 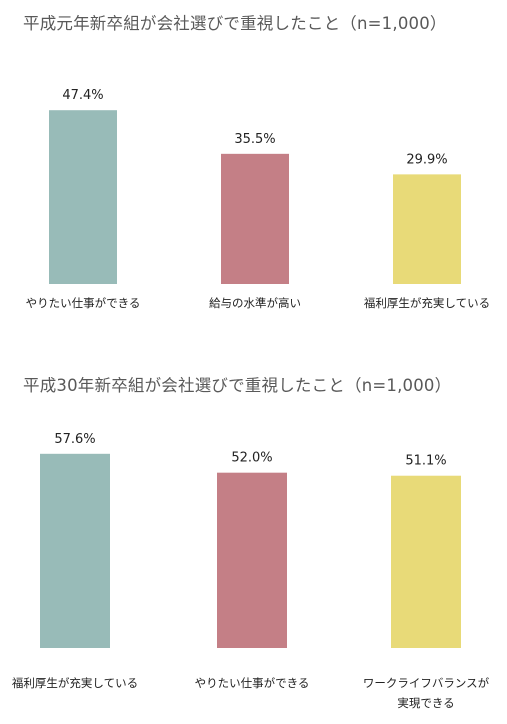 I want to click on data-label: 57.6%, so click(x=74, y=439).